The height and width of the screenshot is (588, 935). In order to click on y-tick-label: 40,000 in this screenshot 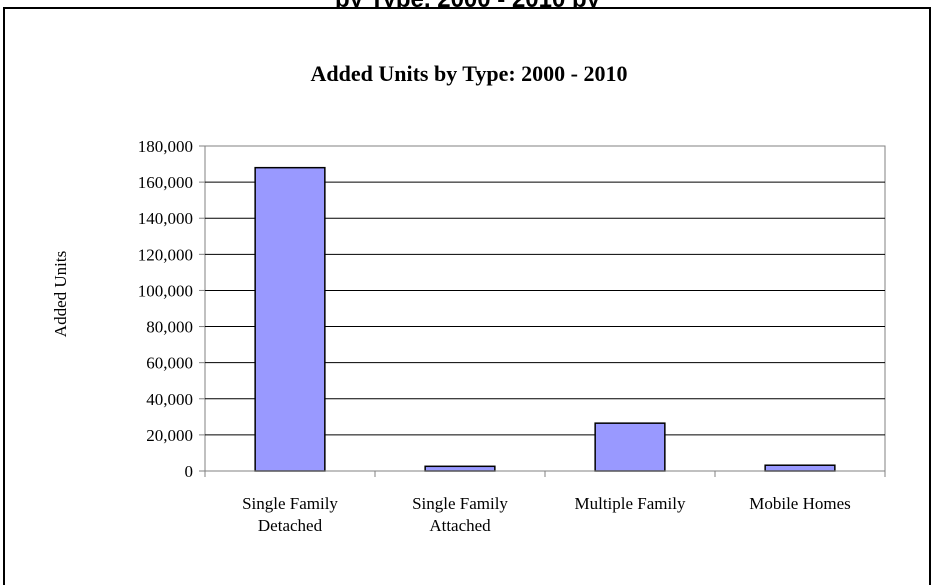, I will do `click(169, 399)`.